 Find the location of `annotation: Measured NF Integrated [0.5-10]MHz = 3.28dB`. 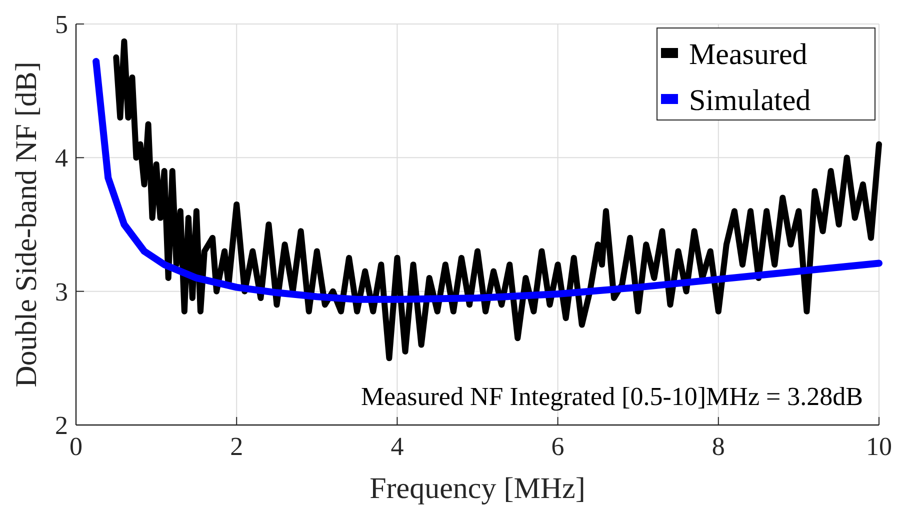

annotation: Measured NF Integrated [0.5-10]MHz = 3.28dB is located at coordinates (611, 396).